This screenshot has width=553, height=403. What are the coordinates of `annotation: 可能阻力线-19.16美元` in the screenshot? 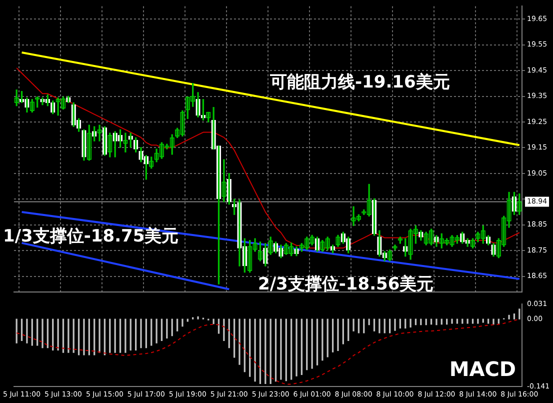 It's located at (359, 82).